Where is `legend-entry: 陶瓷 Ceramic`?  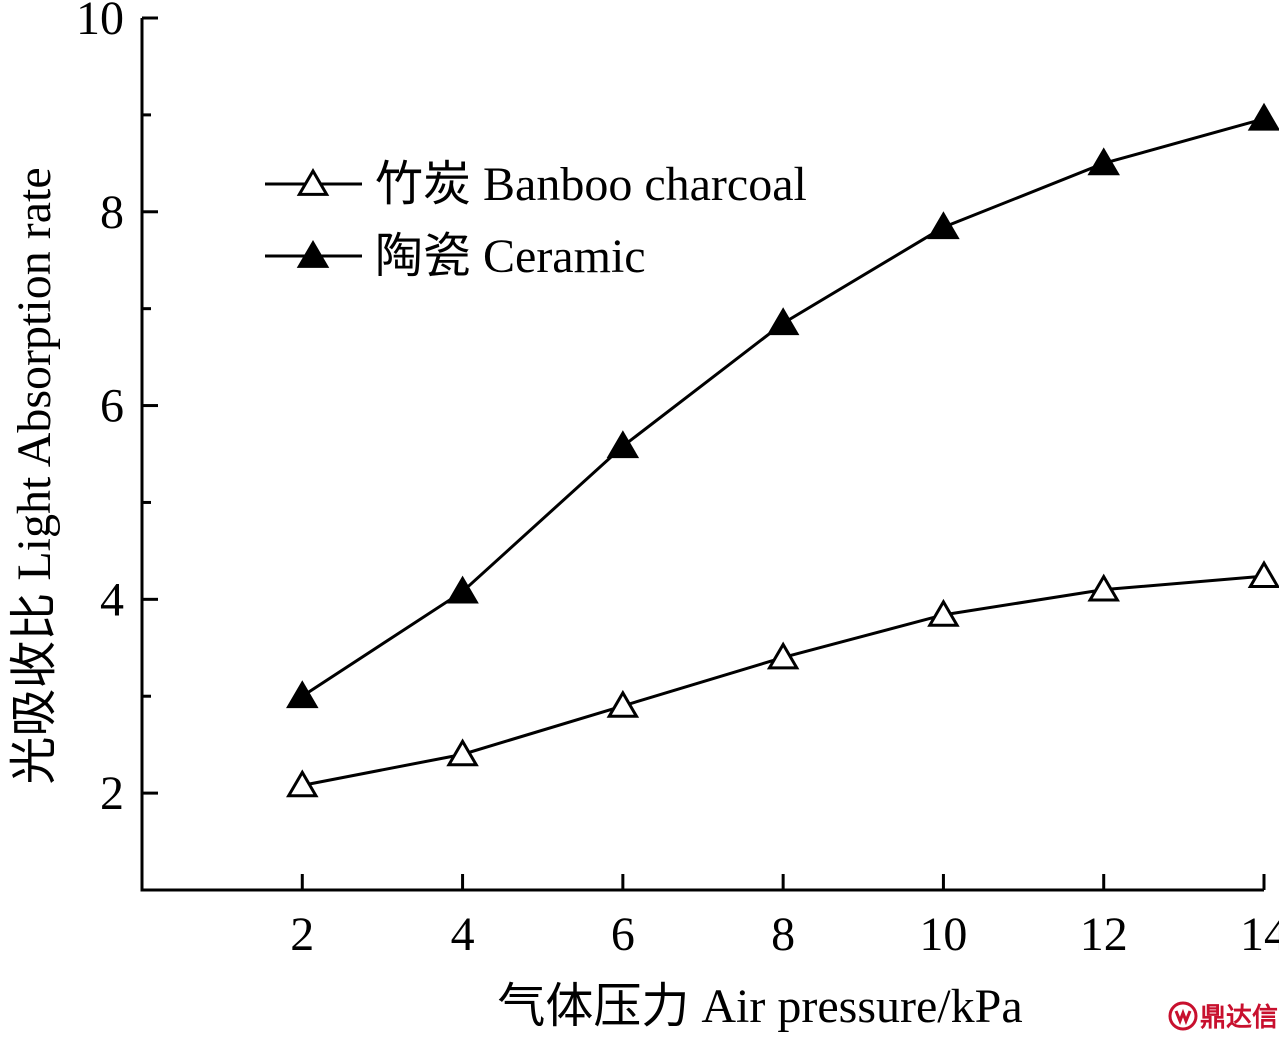
legend-entry: 陶瓷 Ceramic is located at coordinates (455, 256).